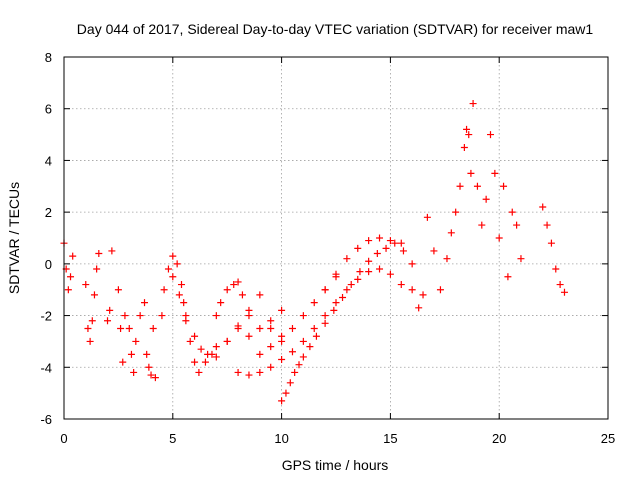  I want to click on y-tick-label: 6, so click(48, 109).